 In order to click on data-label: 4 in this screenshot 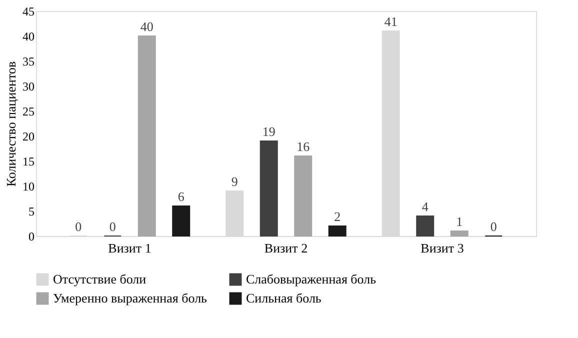, I will do `click(425, 206)`.